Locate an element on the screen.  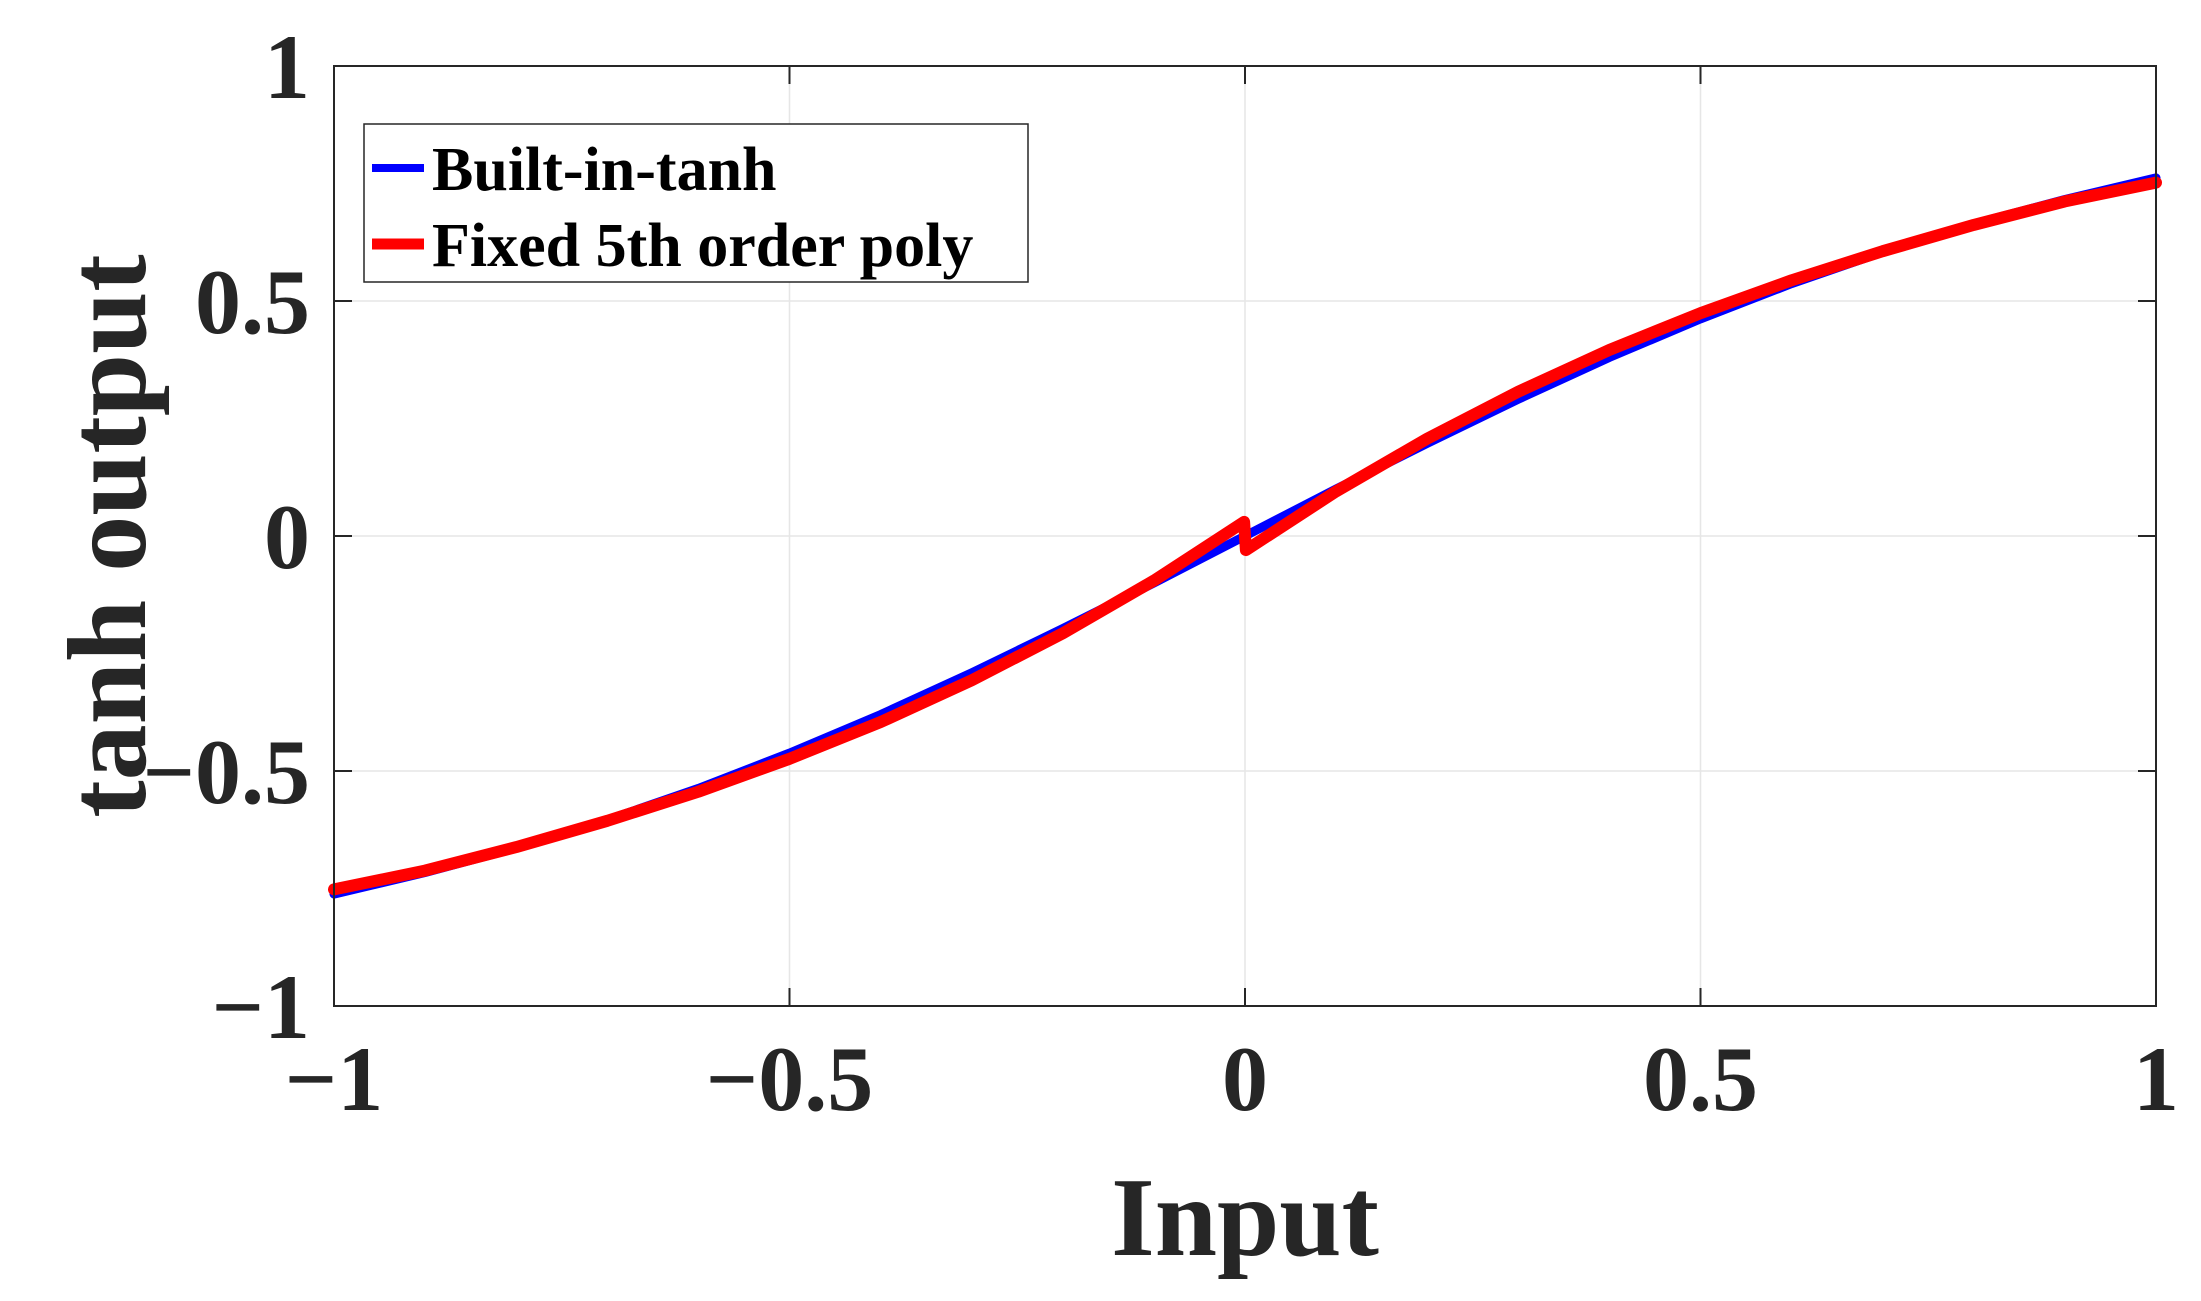
x-tick-labels: −1 −0.5 0 0.5 1 is located at coordinates (1232, 1079).